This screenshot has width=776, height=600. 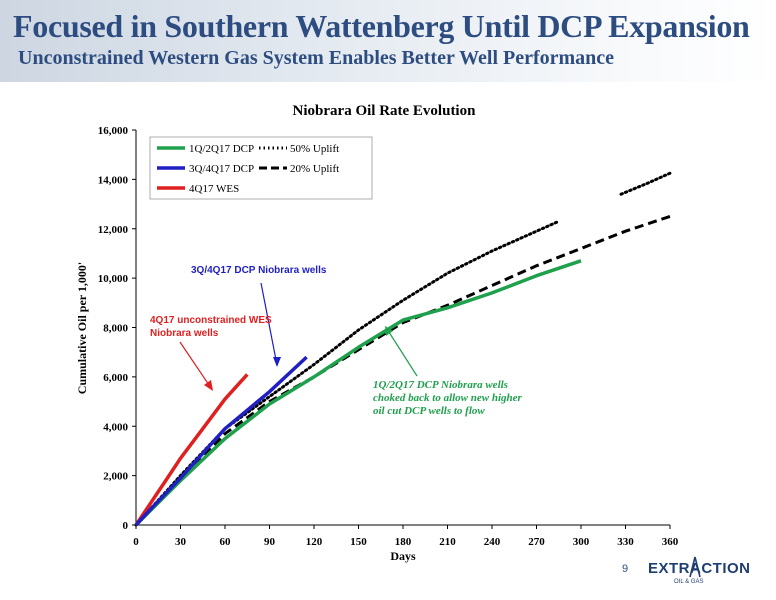 What do you see at coordinates (358, 542) in the screenshot?
I see `x-tick-label: 150` at bounding box center [358, 542].